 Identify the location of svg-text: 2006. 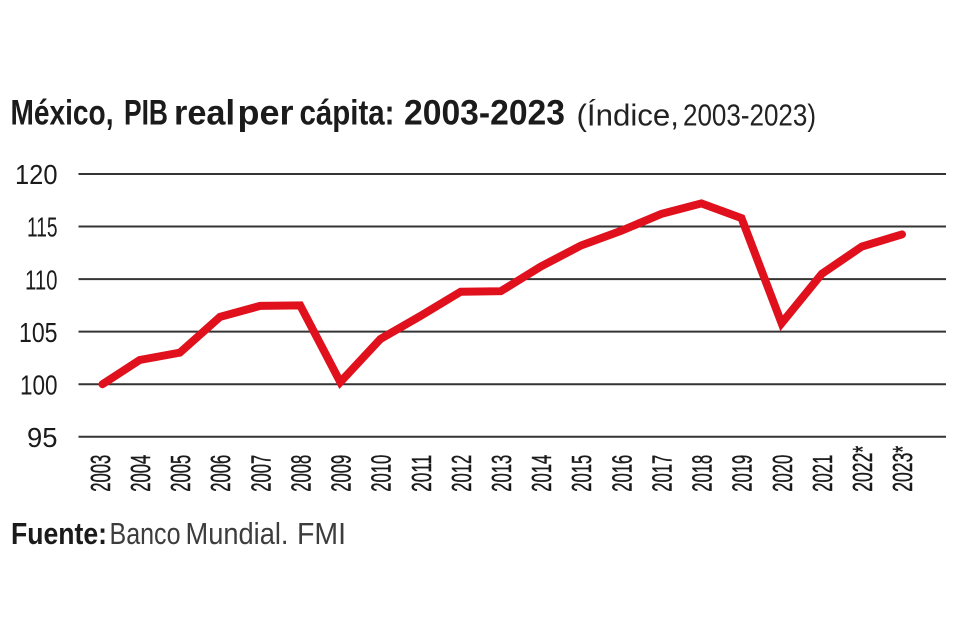
(220, 473).